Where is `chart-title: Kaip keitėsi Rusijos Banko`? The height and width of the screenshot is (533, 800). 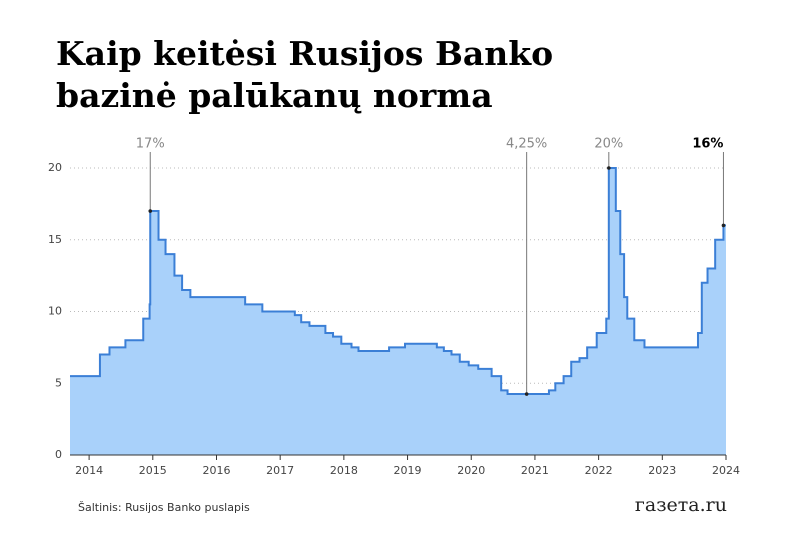 chart-title: Kaip keitėsi Rusijos Banko is located at coordinates (304, 53).